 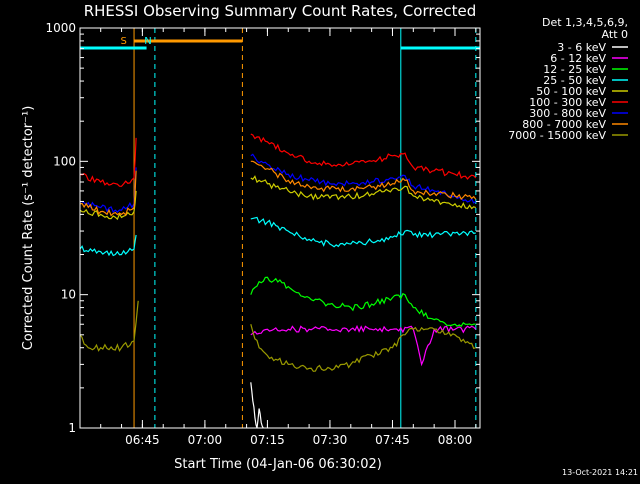 I want to click on flag-label-2: N, so click(x=147, y=41).